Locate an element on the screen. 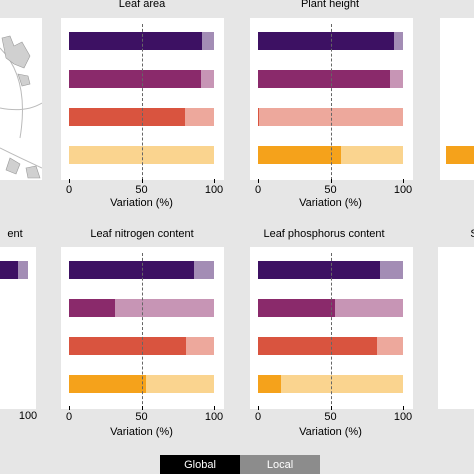 This screenshot has height=474, width=474. panel-title: Leaf area is located at coordinates (142, 5).